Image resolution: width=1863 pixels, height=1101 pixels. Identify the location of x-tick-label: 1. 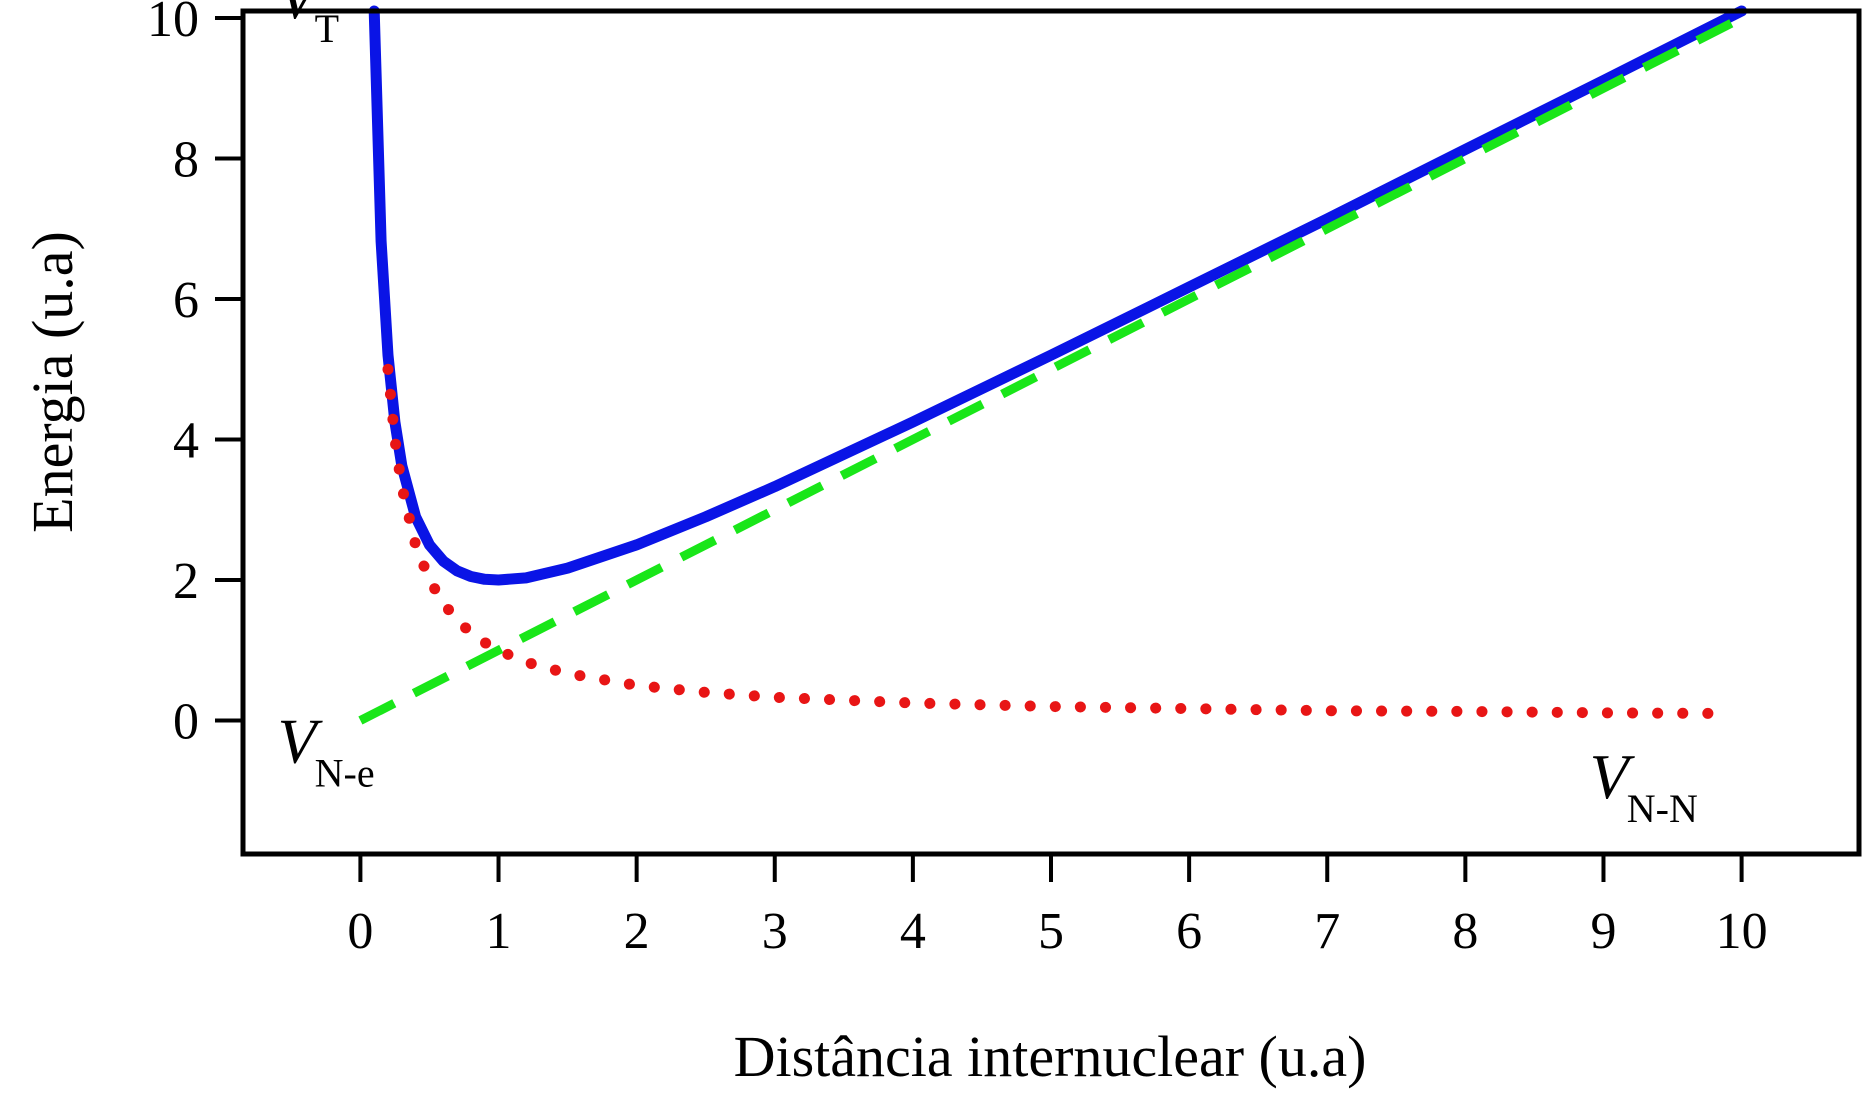
(499, 931).